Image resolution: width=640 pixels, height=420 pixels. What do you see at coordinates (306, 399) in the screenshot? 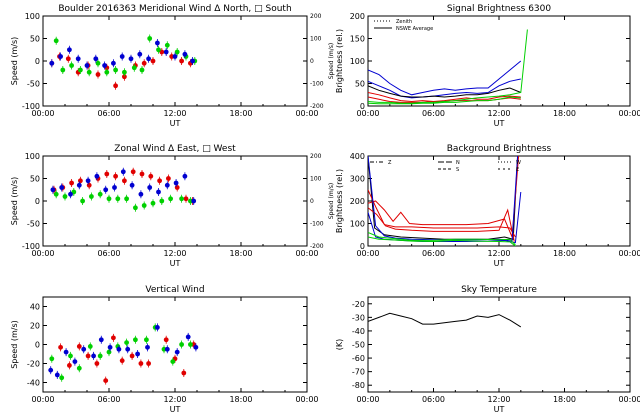
I see `vertical-xtick-label: 00:00` at bounding box center [306, 399].